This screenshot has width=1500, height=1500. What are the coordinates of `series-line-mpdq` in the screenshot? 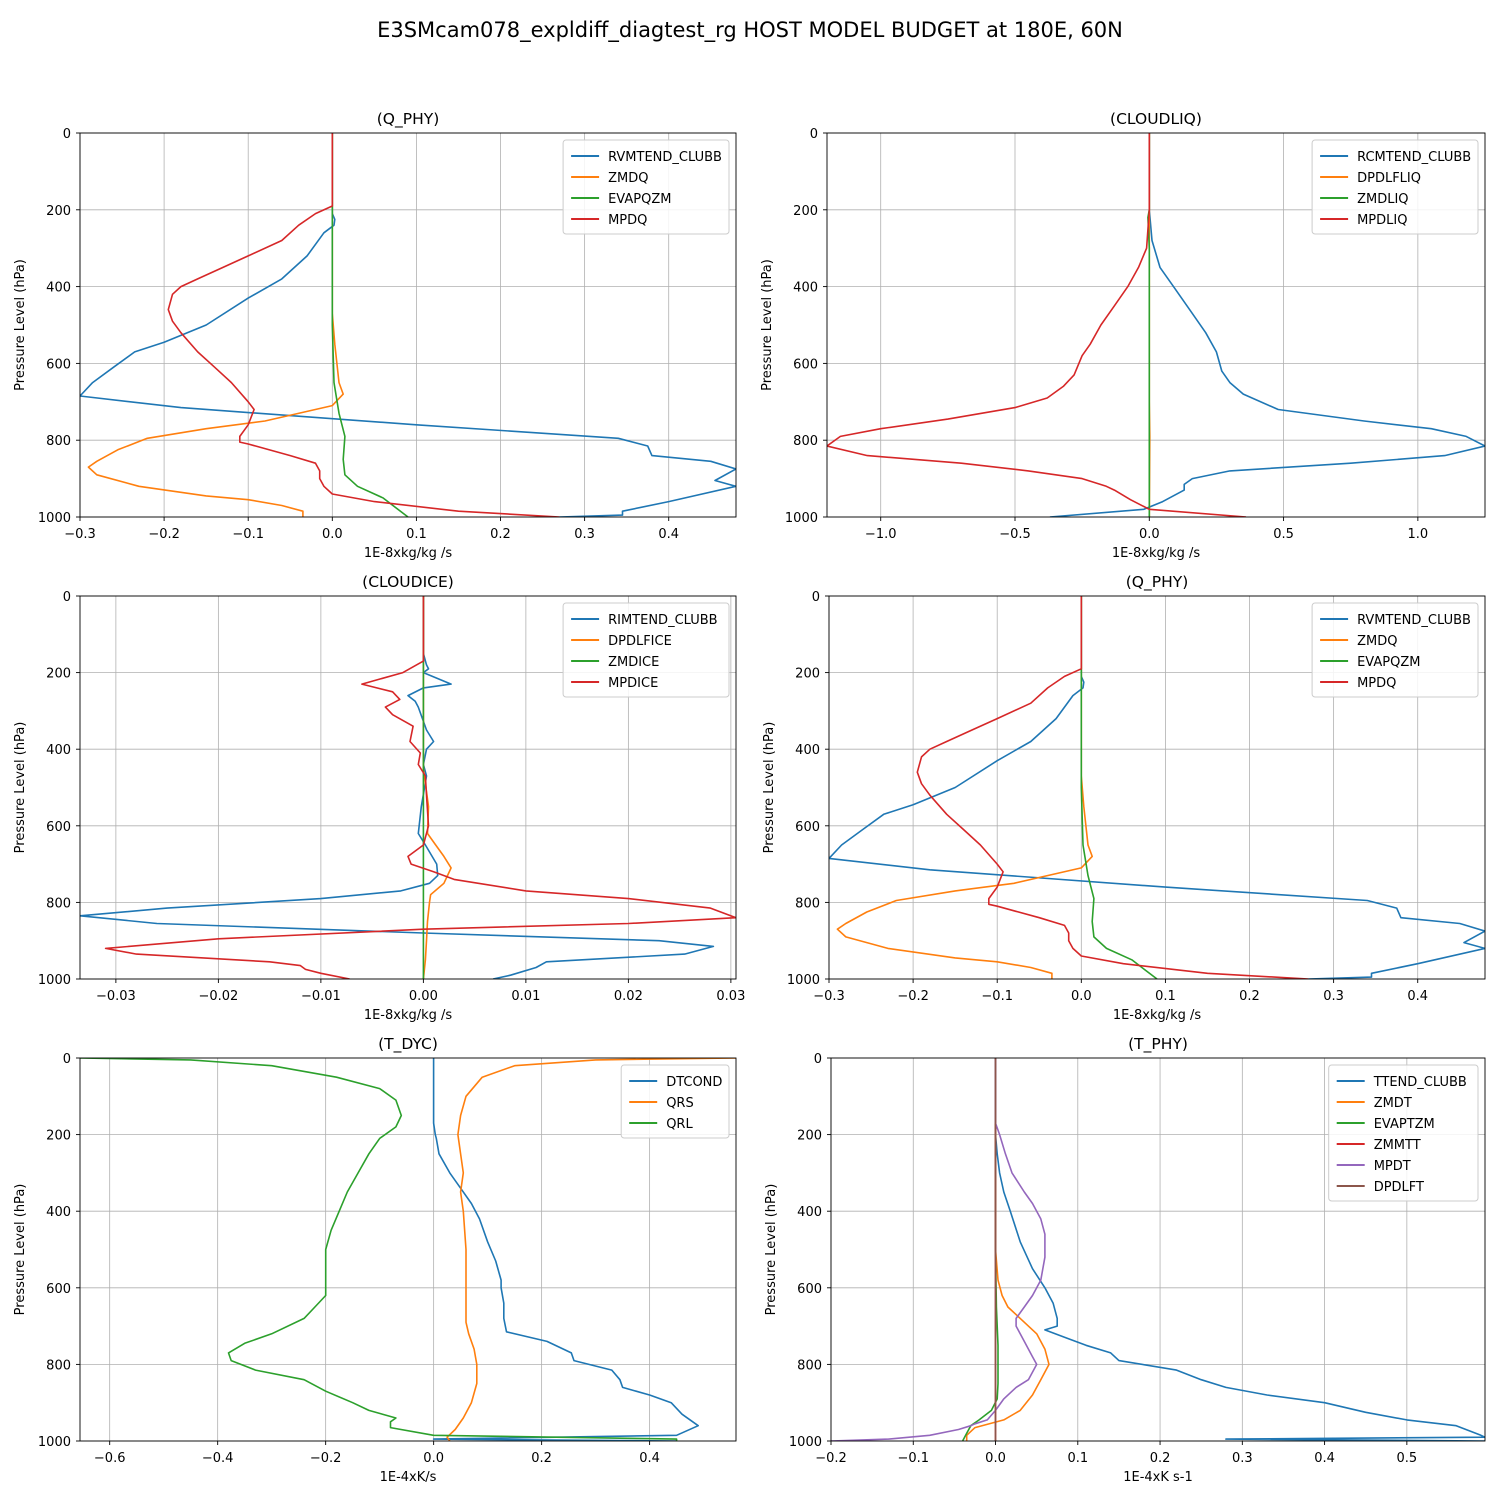 It's located at (363, 325).